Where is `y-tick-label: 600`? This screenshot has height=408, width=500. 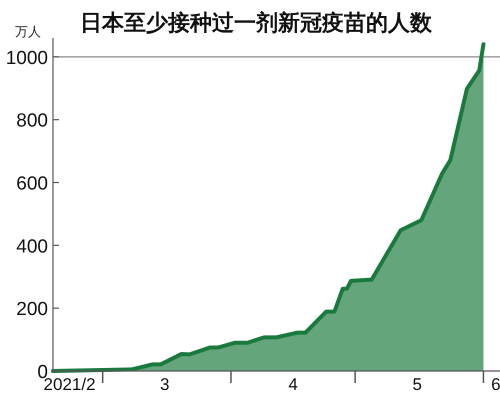
y-tick-label: 600 is located at coordinates (32, 184).